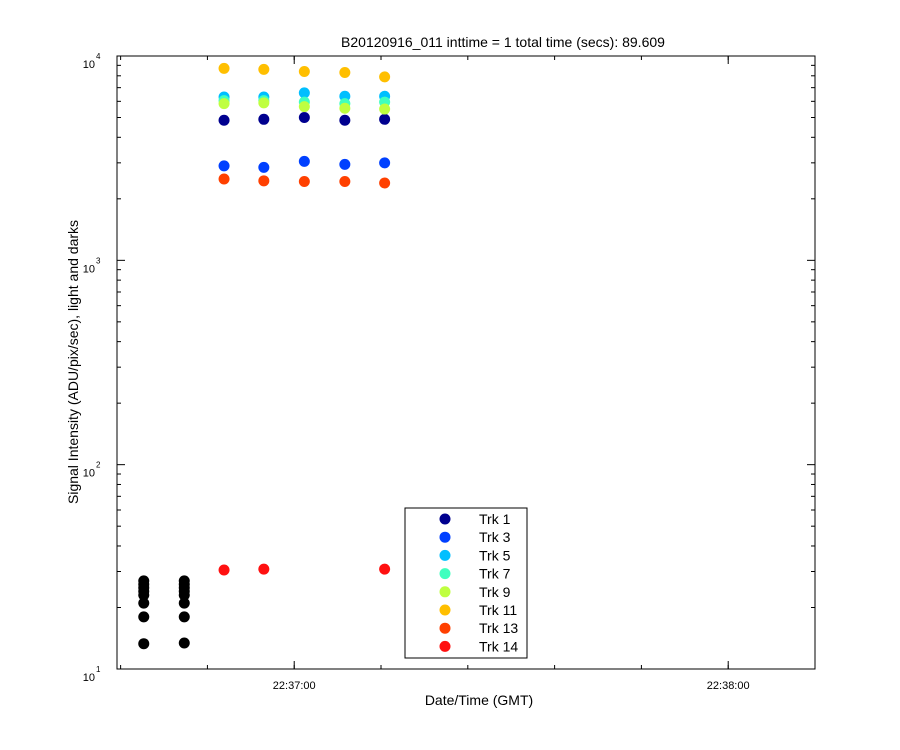  Describe the element at coordinates (495, 574) in the screenshot. I see `legend-label: Trk 7` at that location.